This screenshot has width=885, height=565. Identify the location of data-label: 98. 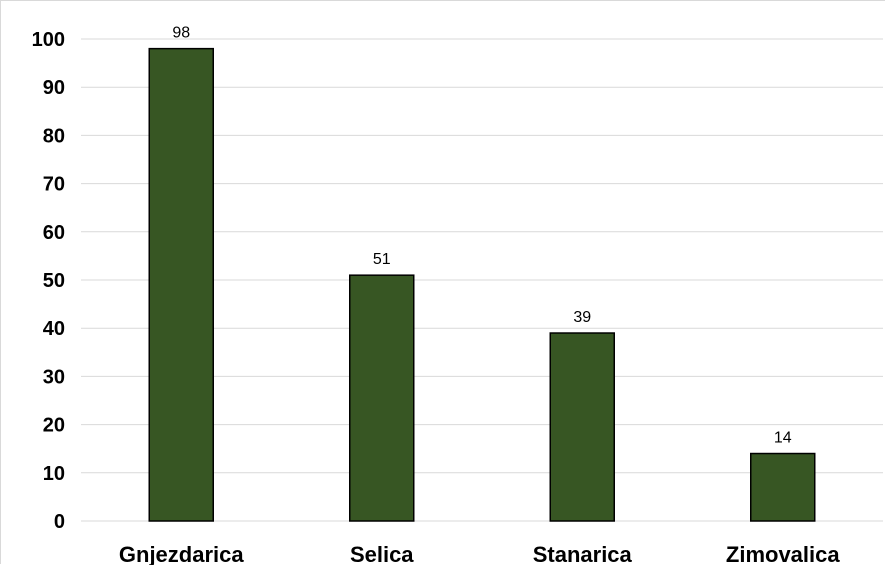
(181, 33).